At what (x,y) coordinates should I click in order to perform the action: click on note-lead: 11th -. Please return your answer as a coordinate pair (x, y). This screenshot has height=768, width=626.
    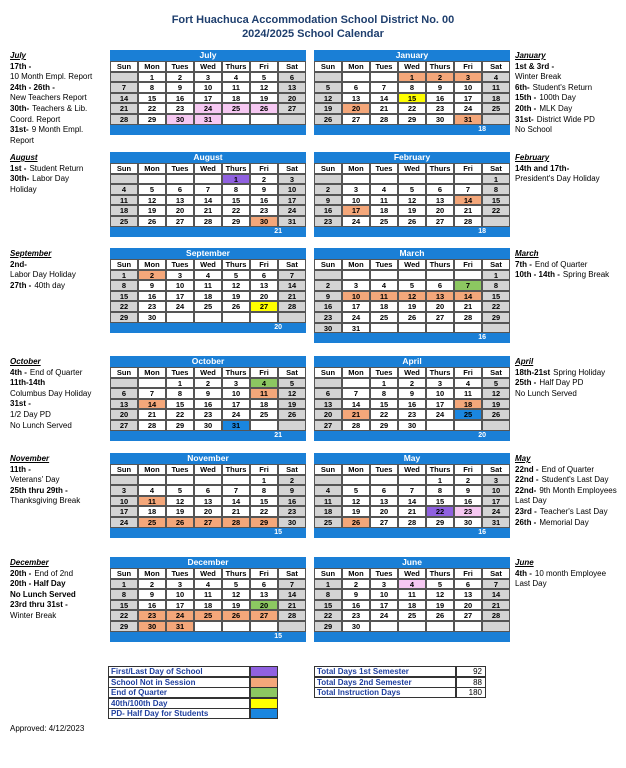
    Looking at the image, I should click on (20, 469).